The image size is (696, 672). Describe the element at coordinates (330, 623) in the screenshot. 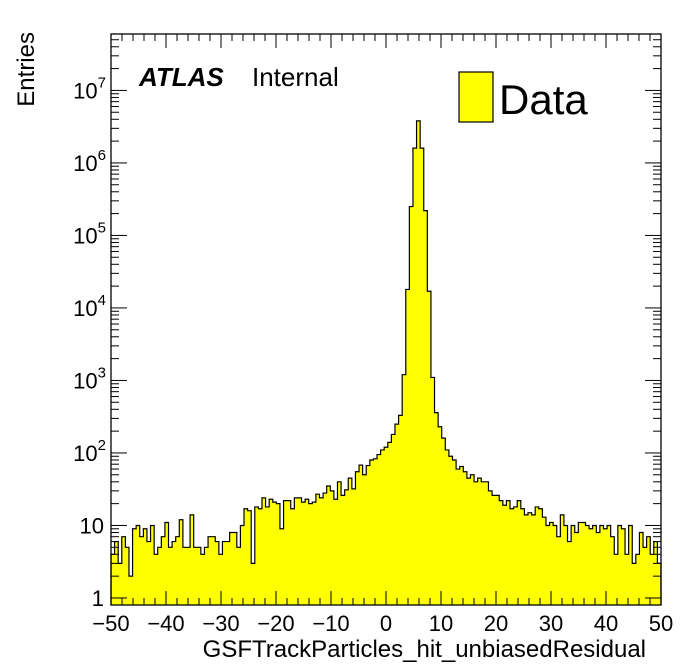

I see `x-tick-label: −10` at that location.